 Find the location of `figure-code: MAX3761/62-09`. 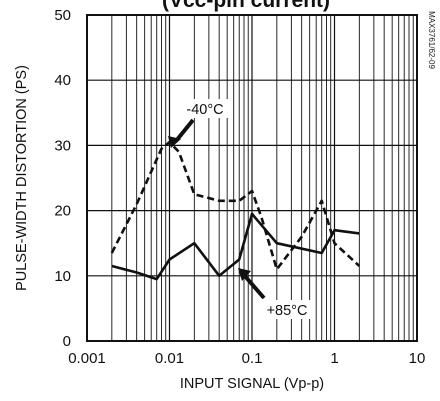

figure-code: MAX3761/62-09 is located at coordinates (431, 40).